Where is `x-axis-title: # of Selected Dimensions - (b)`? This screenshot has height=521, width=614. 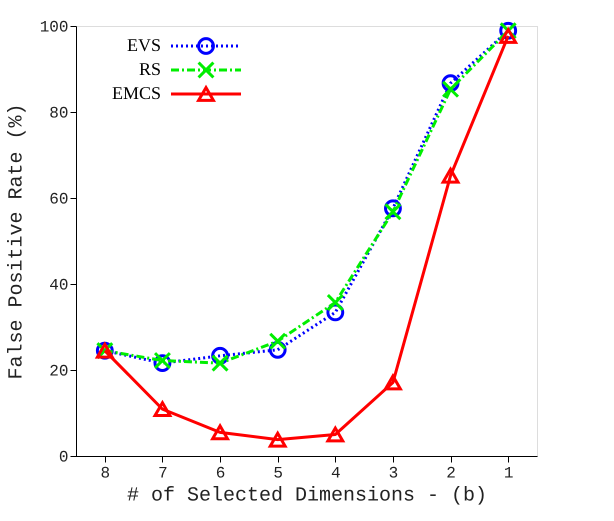 x-axis-title: # of Selected Dimensions - (b) is located at coordinates (307, 496).